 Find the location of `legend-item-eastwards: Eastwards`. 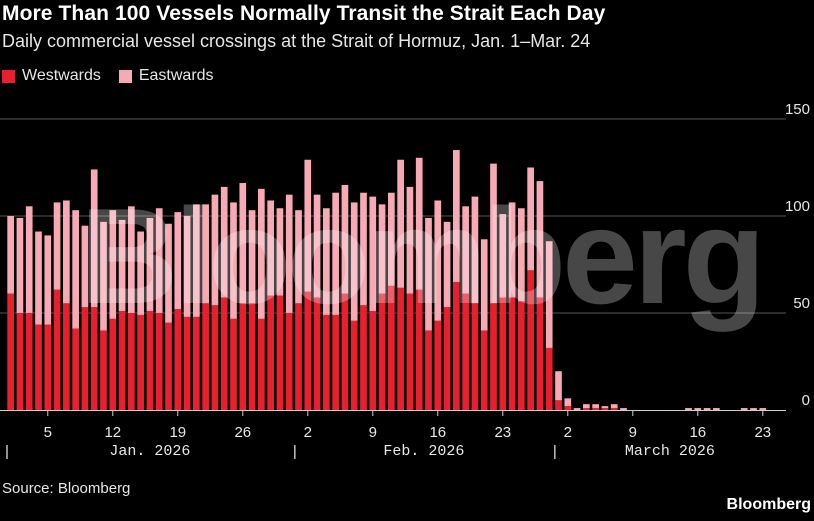

legend-item-eastwards: Eastwards is located at coordinates (166, 76).